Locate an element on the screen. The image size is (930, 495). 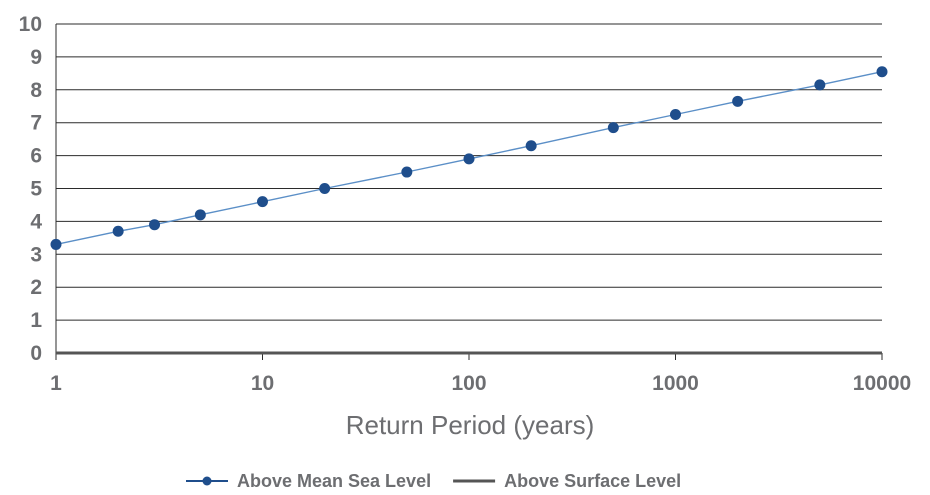
legend: Above Mean Sea Level Above Surface Level is located at coordinates (433, 481).